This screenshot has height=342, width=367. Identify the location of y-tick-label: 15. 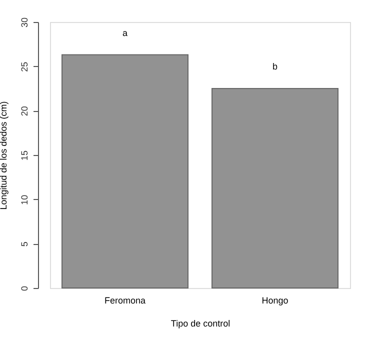
(25, 155).